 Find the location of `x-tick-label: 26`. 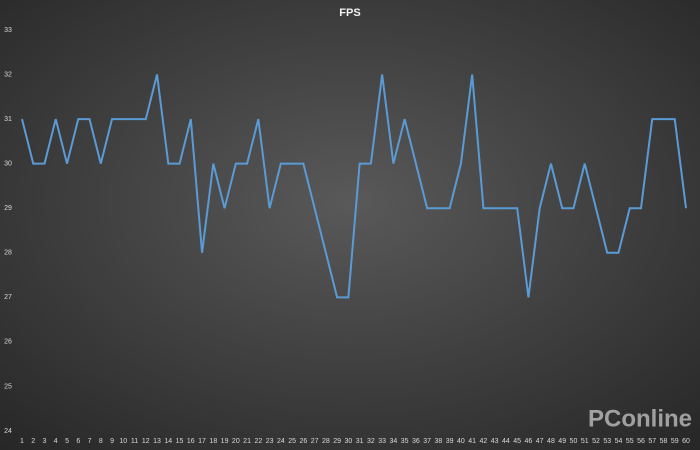

x-tick-label: 26 is located at coordinates (303, 441).